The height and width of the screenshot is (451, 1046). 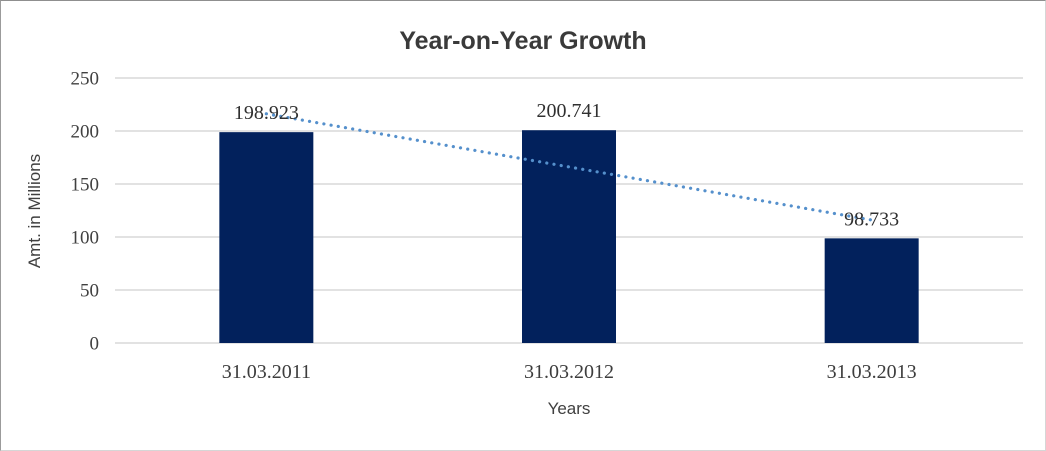 I want to click on x-category-label: 31.03.2012, so click(x=569, y=372).